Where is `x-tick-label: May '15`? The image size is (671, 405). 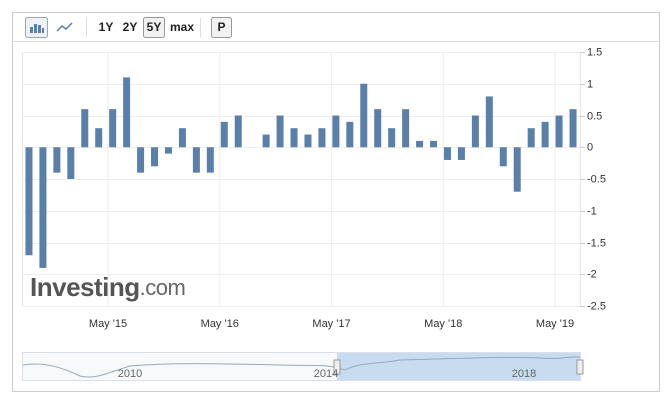
x-tick-label: May '15 is located at coordinates (108, 324).